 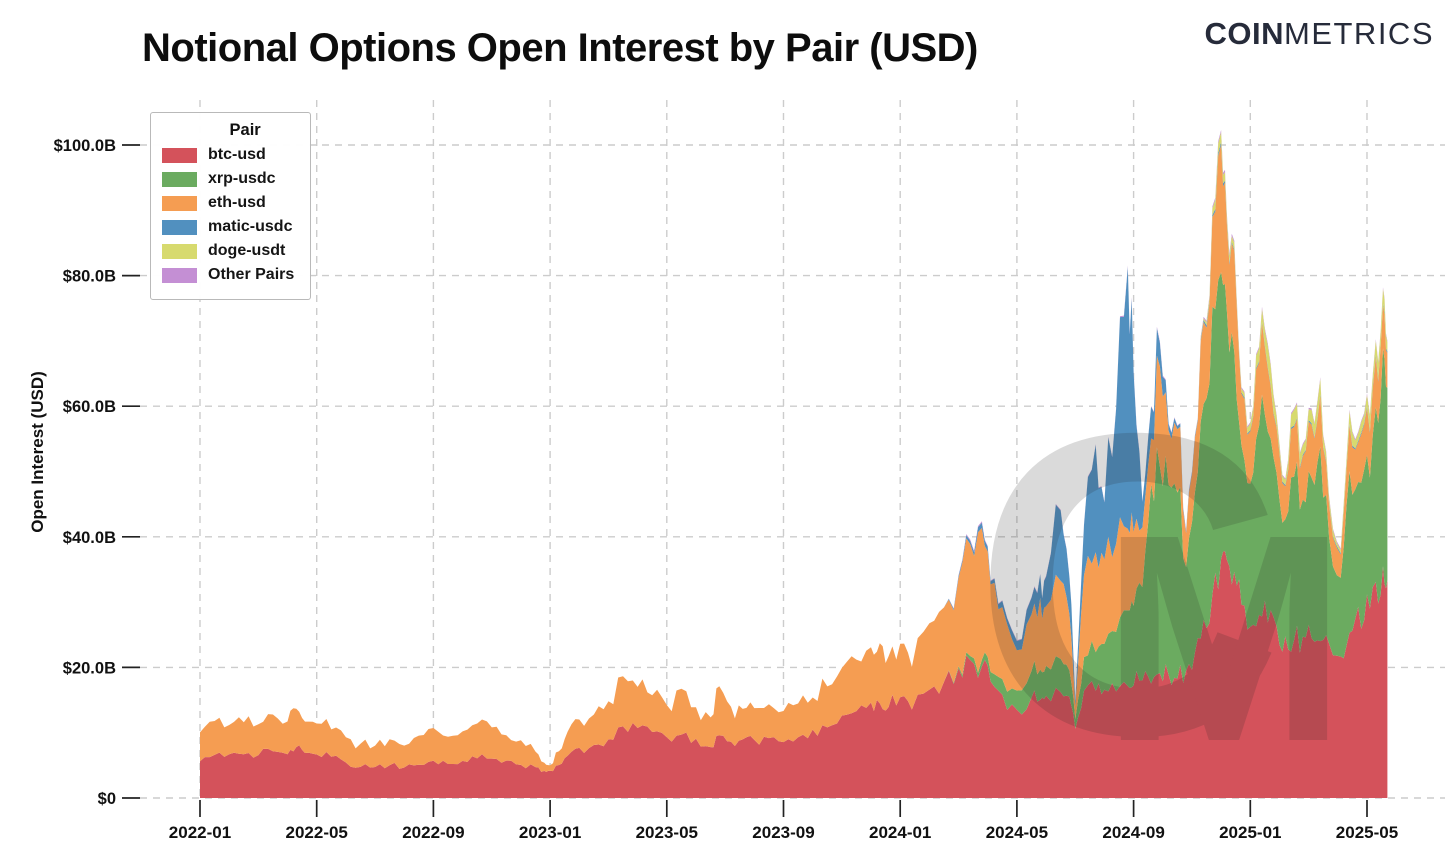 I want to click on coinmetrics-logo: COINMETRICS, so click(x=1320, y=34).